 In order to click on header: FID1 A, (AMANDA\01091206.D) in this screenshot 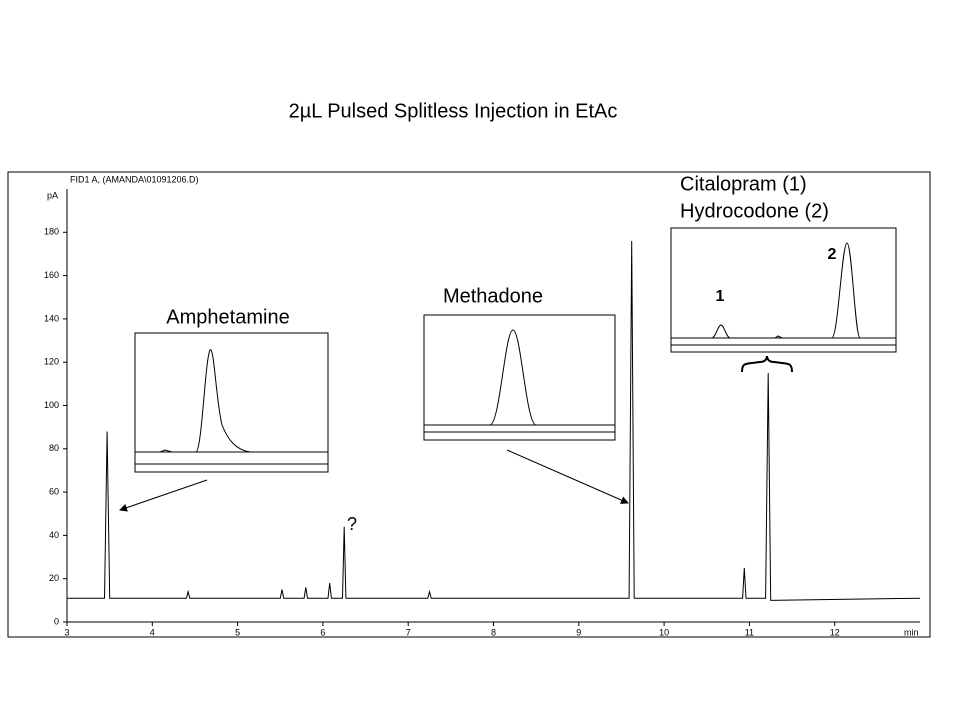, I will do `click(134, 179)`.